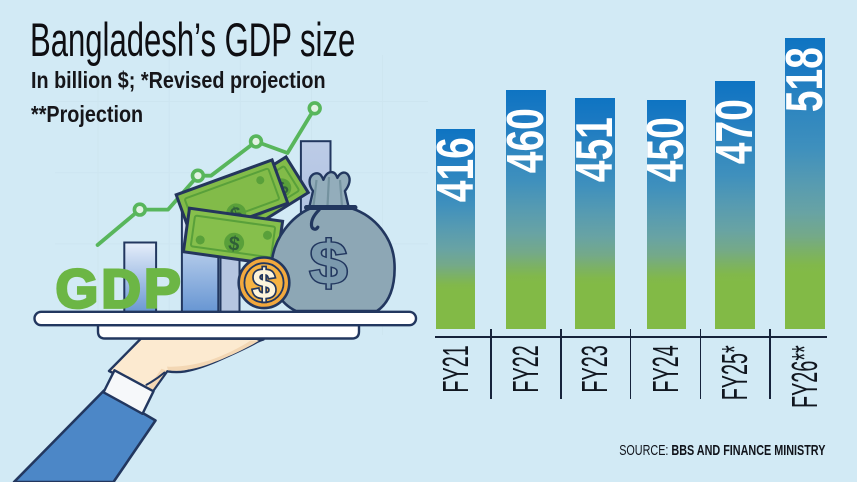 This screenshot has width=857, height=482. Describe the element at coordinates (120, 289) in the screenshot. I see `svg-text: GDP` at that location.